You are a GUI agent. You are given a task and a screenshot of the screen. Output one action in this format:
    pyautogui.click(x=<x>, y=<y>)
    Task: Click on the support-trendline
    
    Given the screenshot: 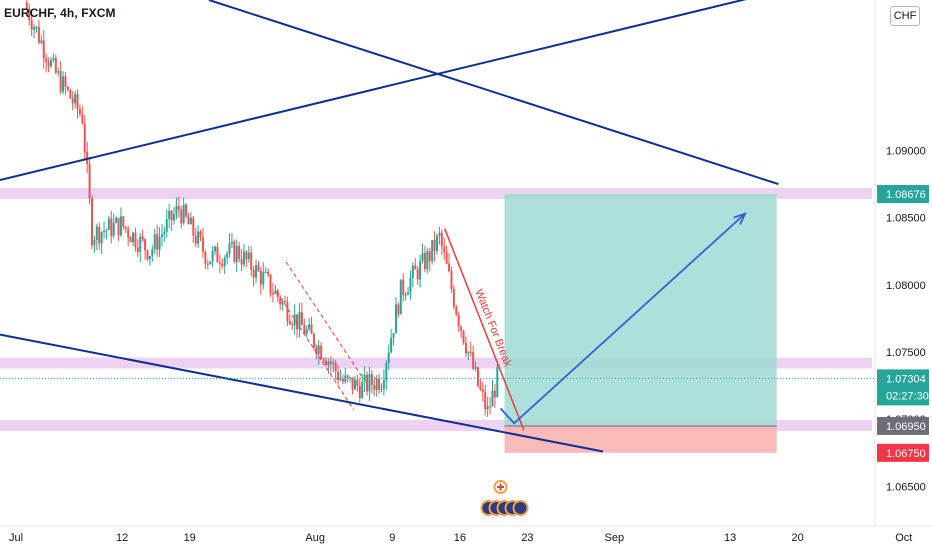 What is the action you would take?
    pyautogui.click(x=302, y=393)
    